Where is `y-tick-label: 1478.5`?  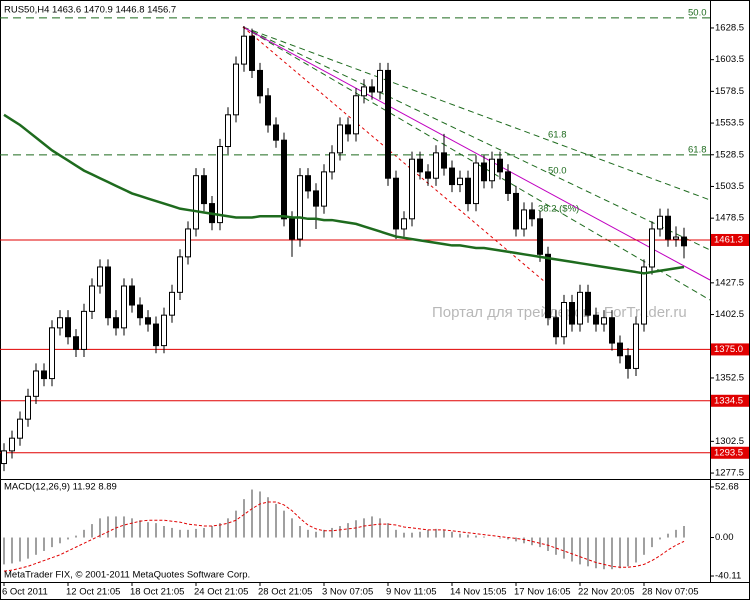 y-tick-label: 1478.5 is located at coordinates (729, 218).